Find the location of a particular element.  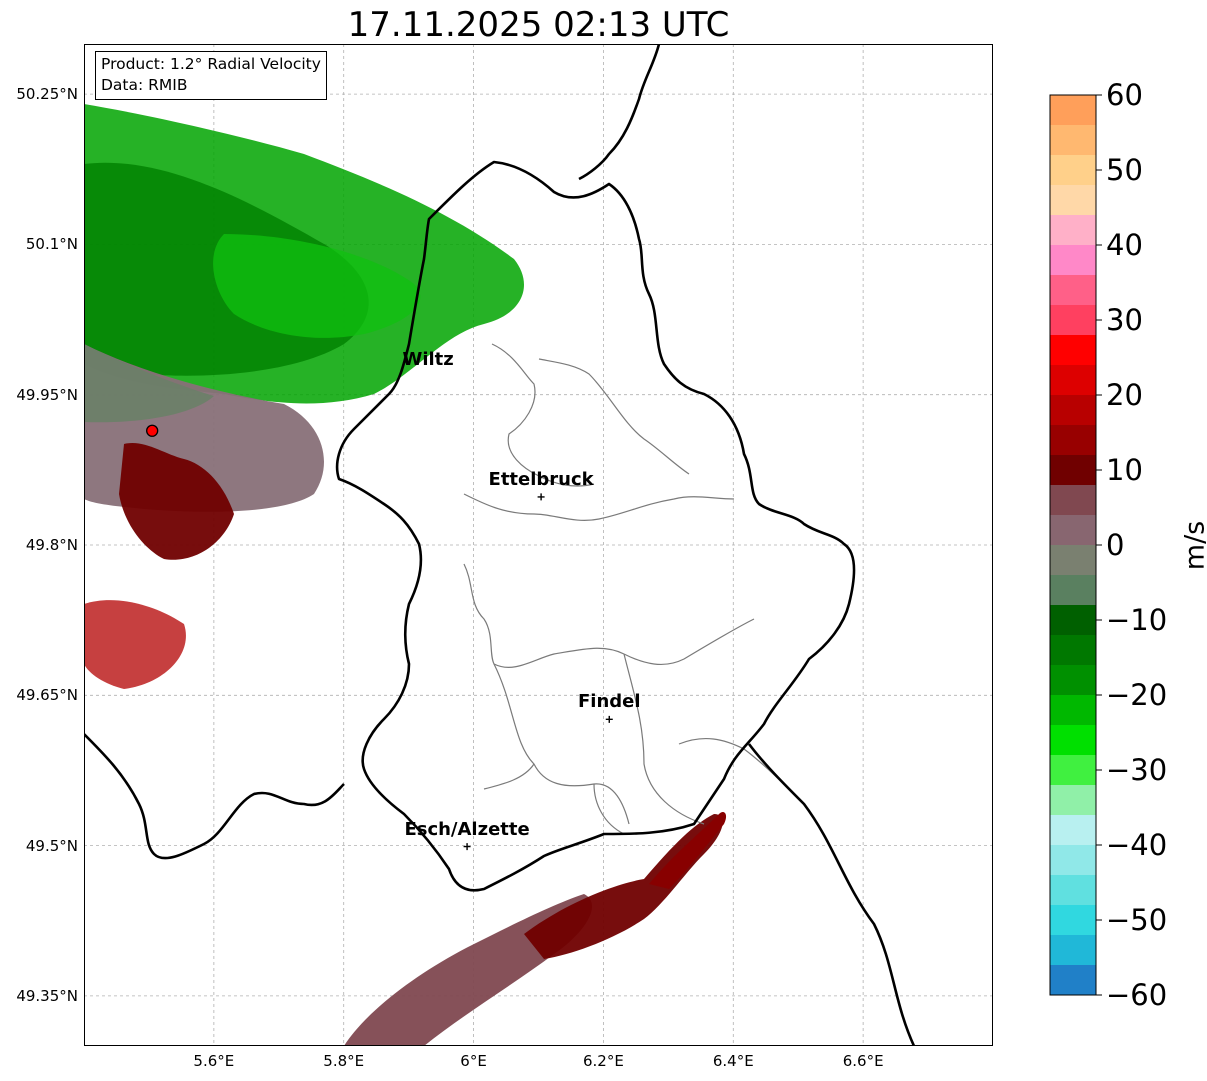

product-info-box: Product: 1.2° Radial Velocity Data: RMIB is located at coordinates (211, 75).